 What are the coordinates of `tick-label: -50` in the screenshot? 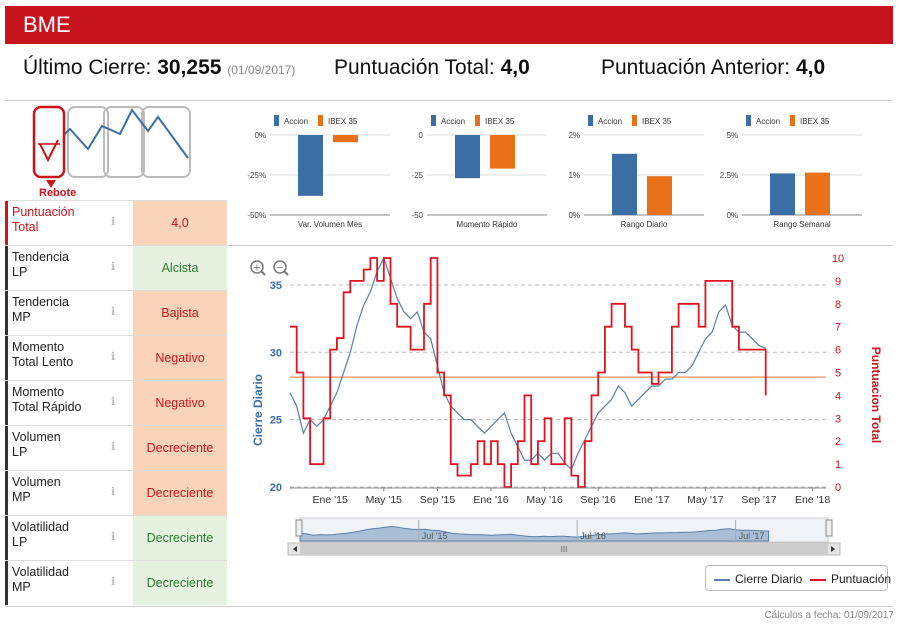 It's located at (417, 215).